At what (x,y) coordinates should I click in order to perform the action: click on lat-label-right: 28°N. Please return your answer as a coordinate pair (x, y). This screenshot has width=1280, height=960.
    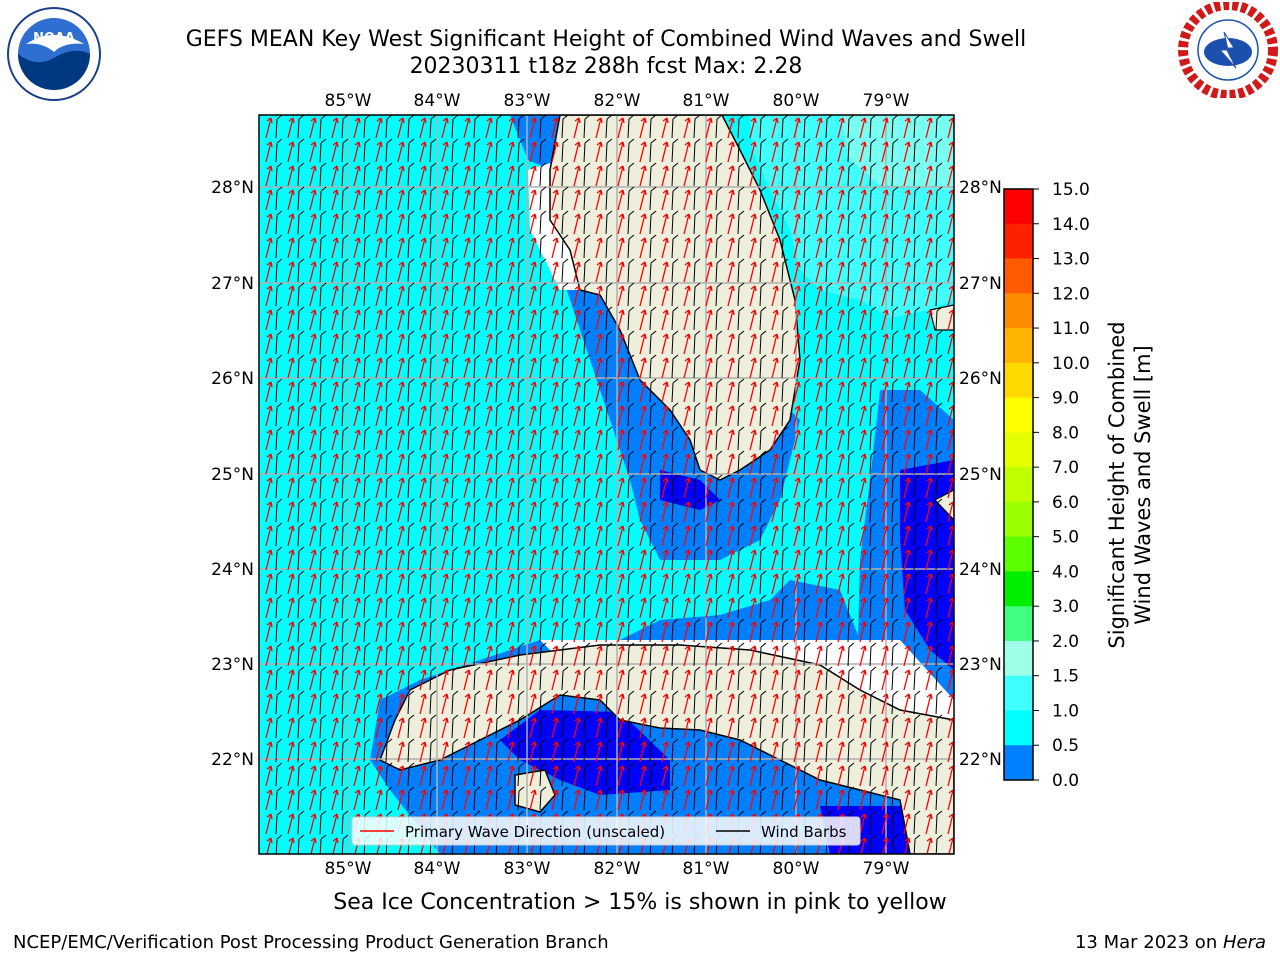
    Looking at the image, I should click on (980, 188).